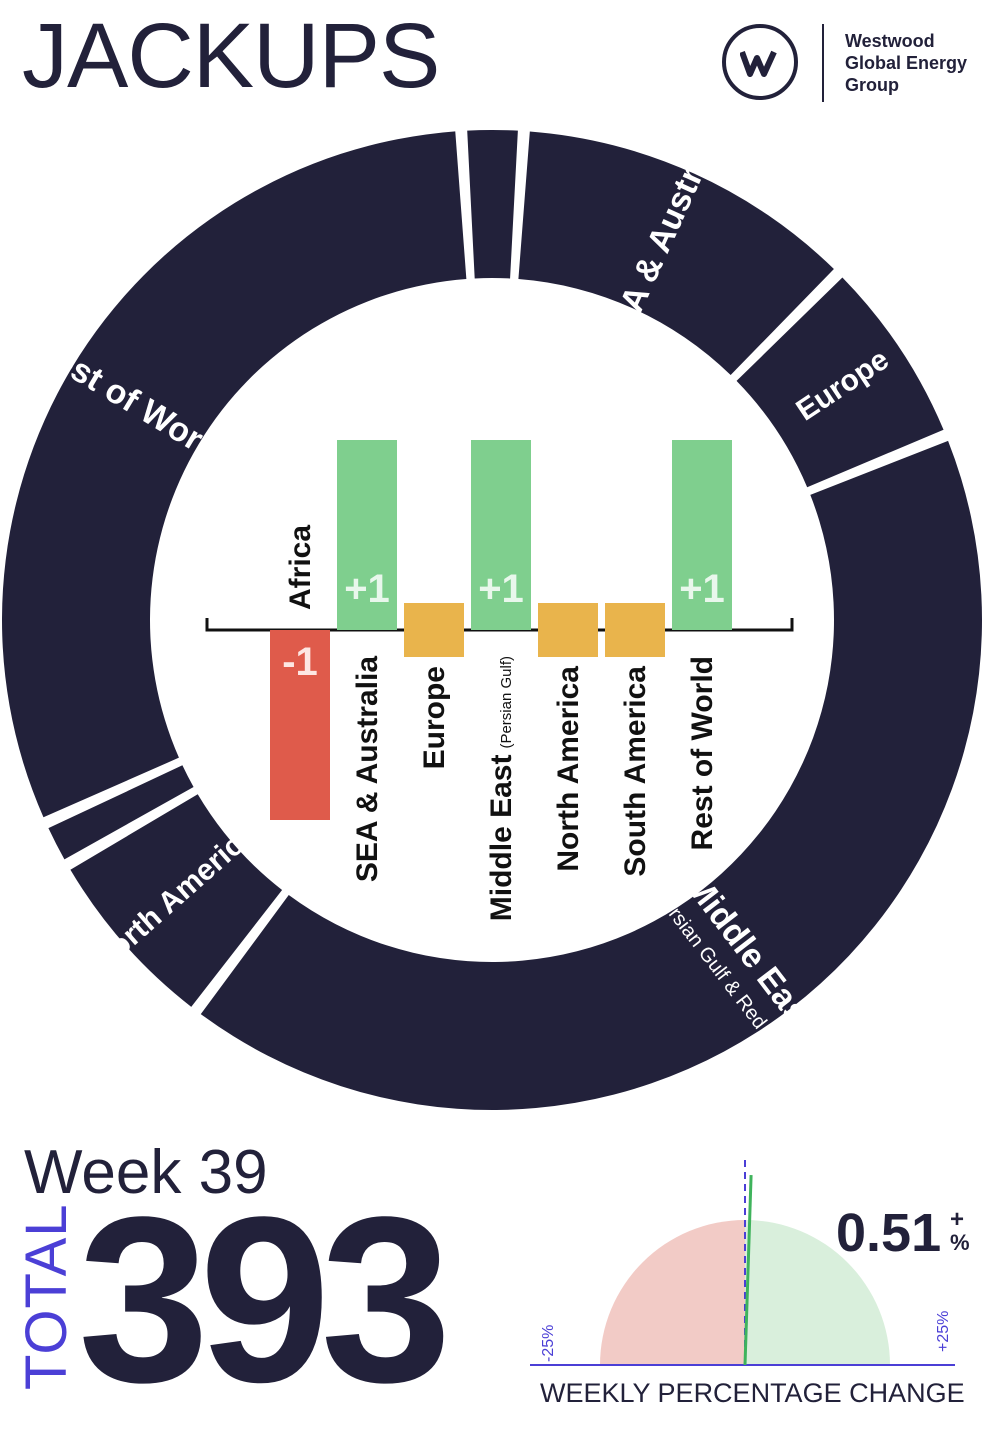  Describe the element at coordinates (568, 769) in the screenshot. I see `bar-category-label-north-america: North America` at that location.